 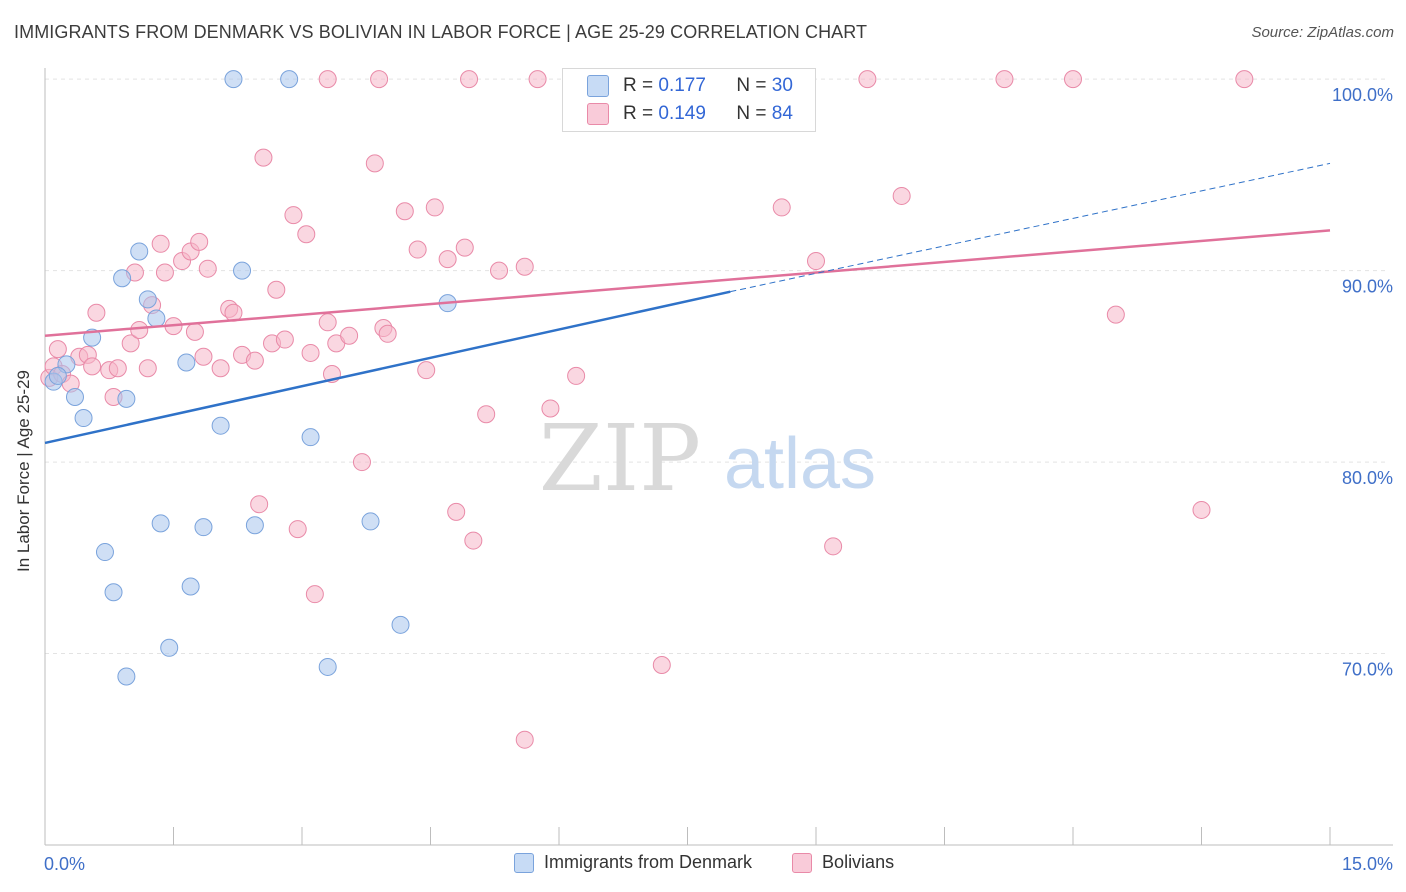 I want to click on bolivians-swatch, so click(x=598, y=114).